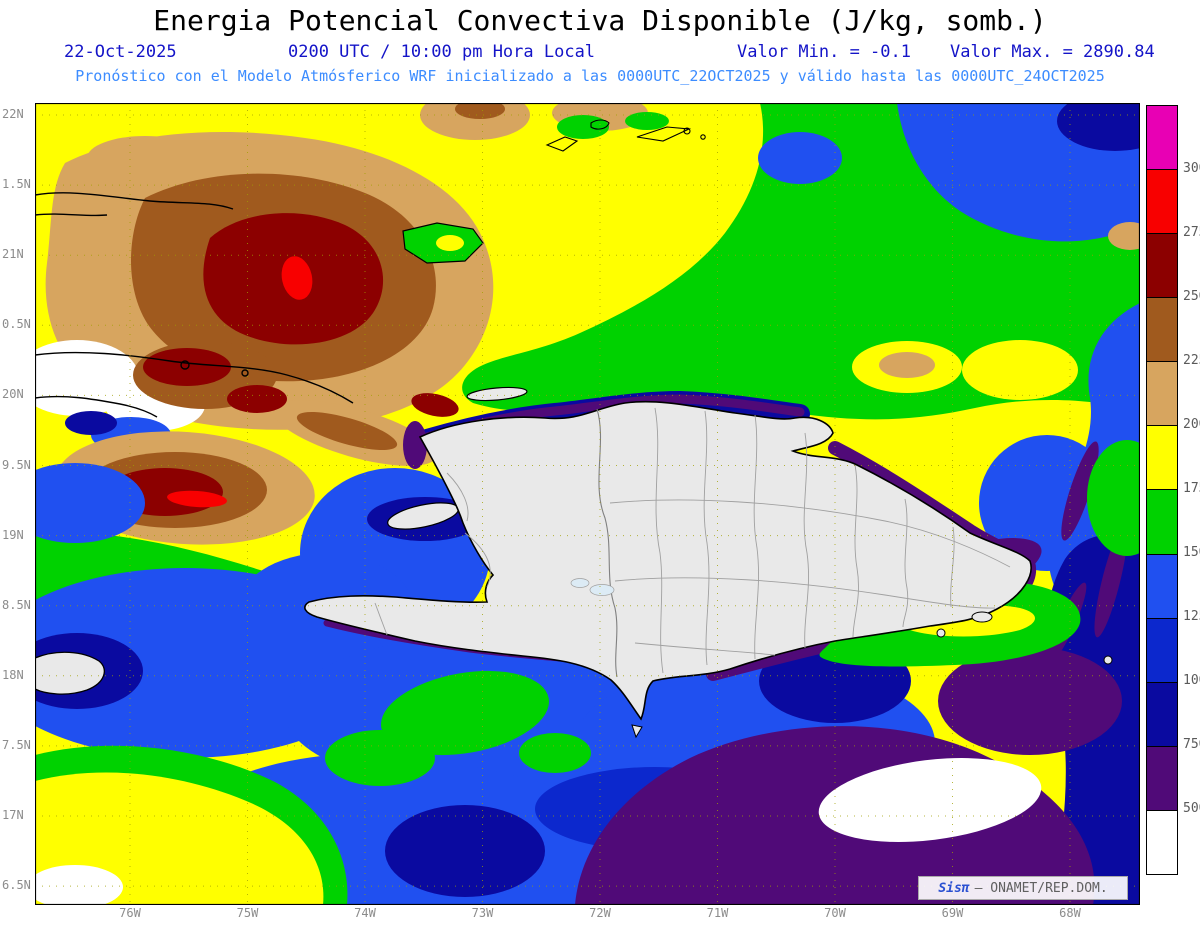 The height and width of the screenshot is (927, 1200). Describe the element at coordinates (450, 243) in the screenshot. I see `inagua-yellow-patch` at that location.